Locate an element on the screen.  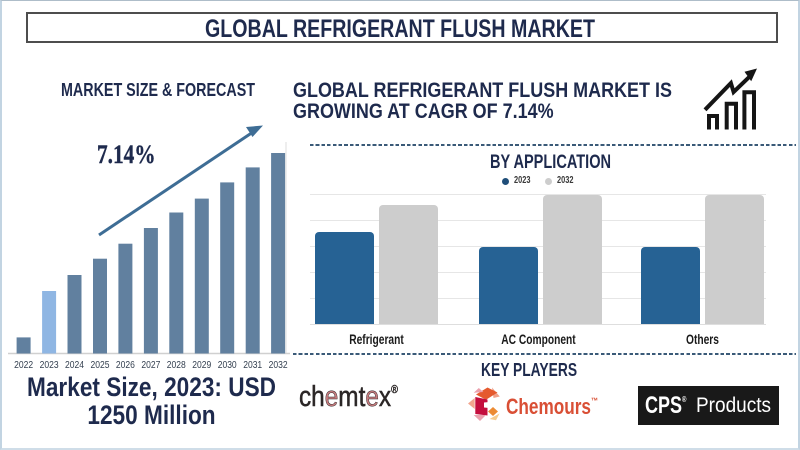
svg-text: 2032 is located at coordinates (278, 365).